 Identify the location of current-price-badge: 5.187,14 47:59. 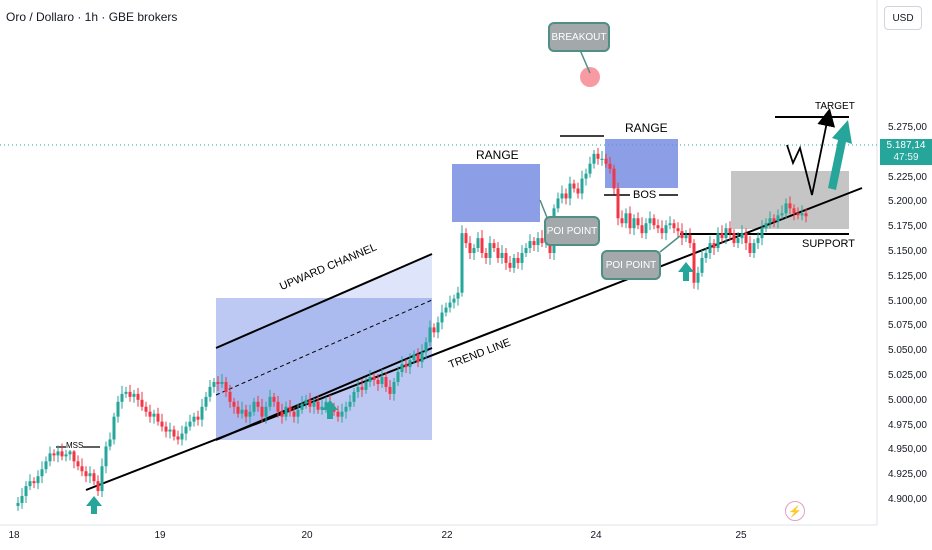
(906, 152).